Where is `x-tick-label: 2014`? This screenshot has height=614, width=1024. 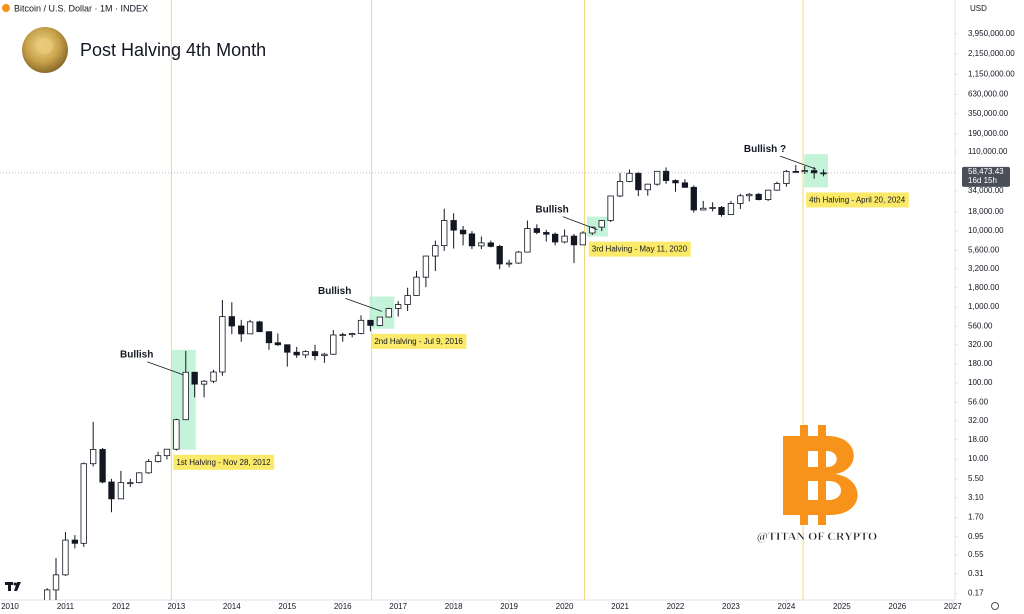 x-tick-label: 2014 is located at coordinates (232, 606).